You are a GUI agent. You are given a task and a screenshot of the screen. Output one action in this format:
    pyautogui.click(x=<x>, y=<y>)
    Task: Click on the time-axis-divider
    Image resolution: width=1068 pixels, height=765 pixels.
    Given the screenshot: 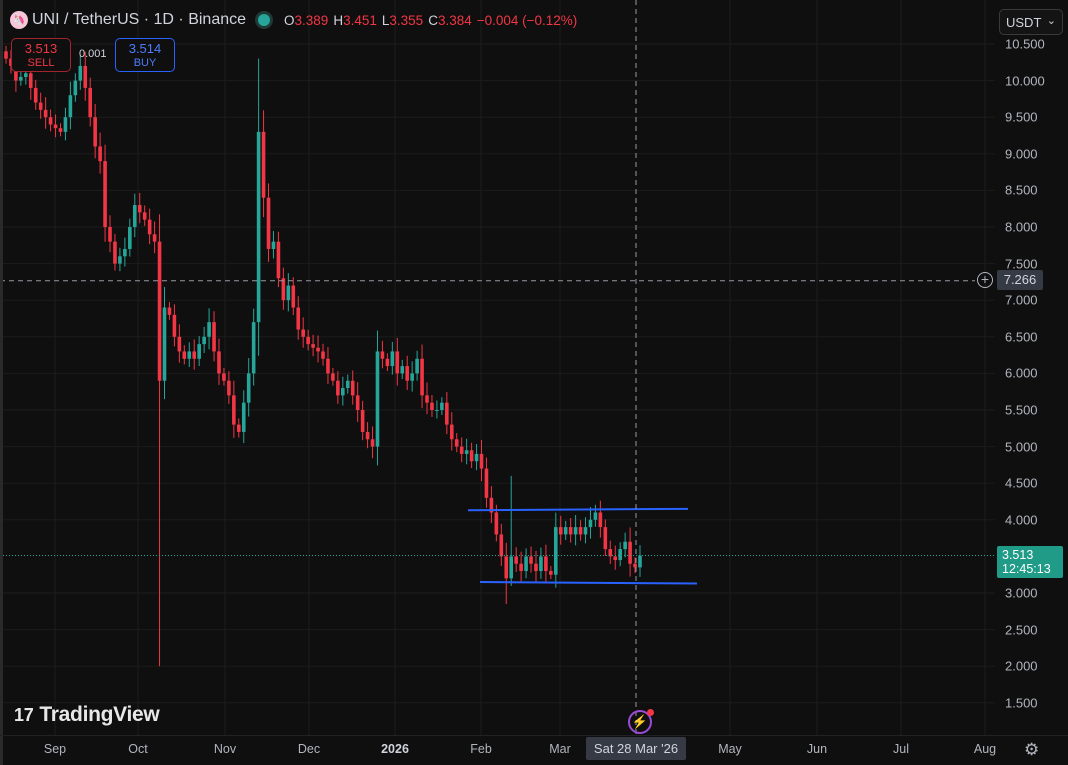 What is the action you would take?
    pyautogui.click(x=534, y=735)
    